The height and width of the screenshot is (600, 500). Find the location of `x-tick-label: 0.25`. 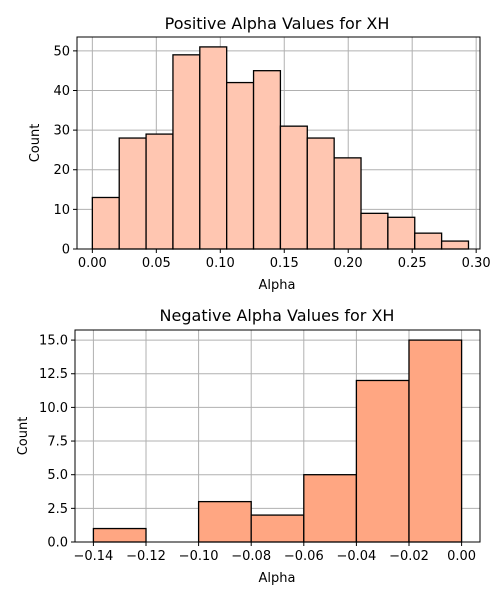

x-tick-label: 0.25 is located at coordinates (412, 263).